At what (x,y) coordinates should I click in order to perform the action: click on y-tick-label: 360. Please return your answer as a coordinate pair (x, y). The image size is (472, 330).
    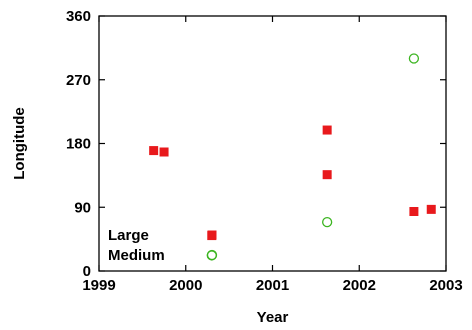
    Looking at the image, I should click on (78, 16).